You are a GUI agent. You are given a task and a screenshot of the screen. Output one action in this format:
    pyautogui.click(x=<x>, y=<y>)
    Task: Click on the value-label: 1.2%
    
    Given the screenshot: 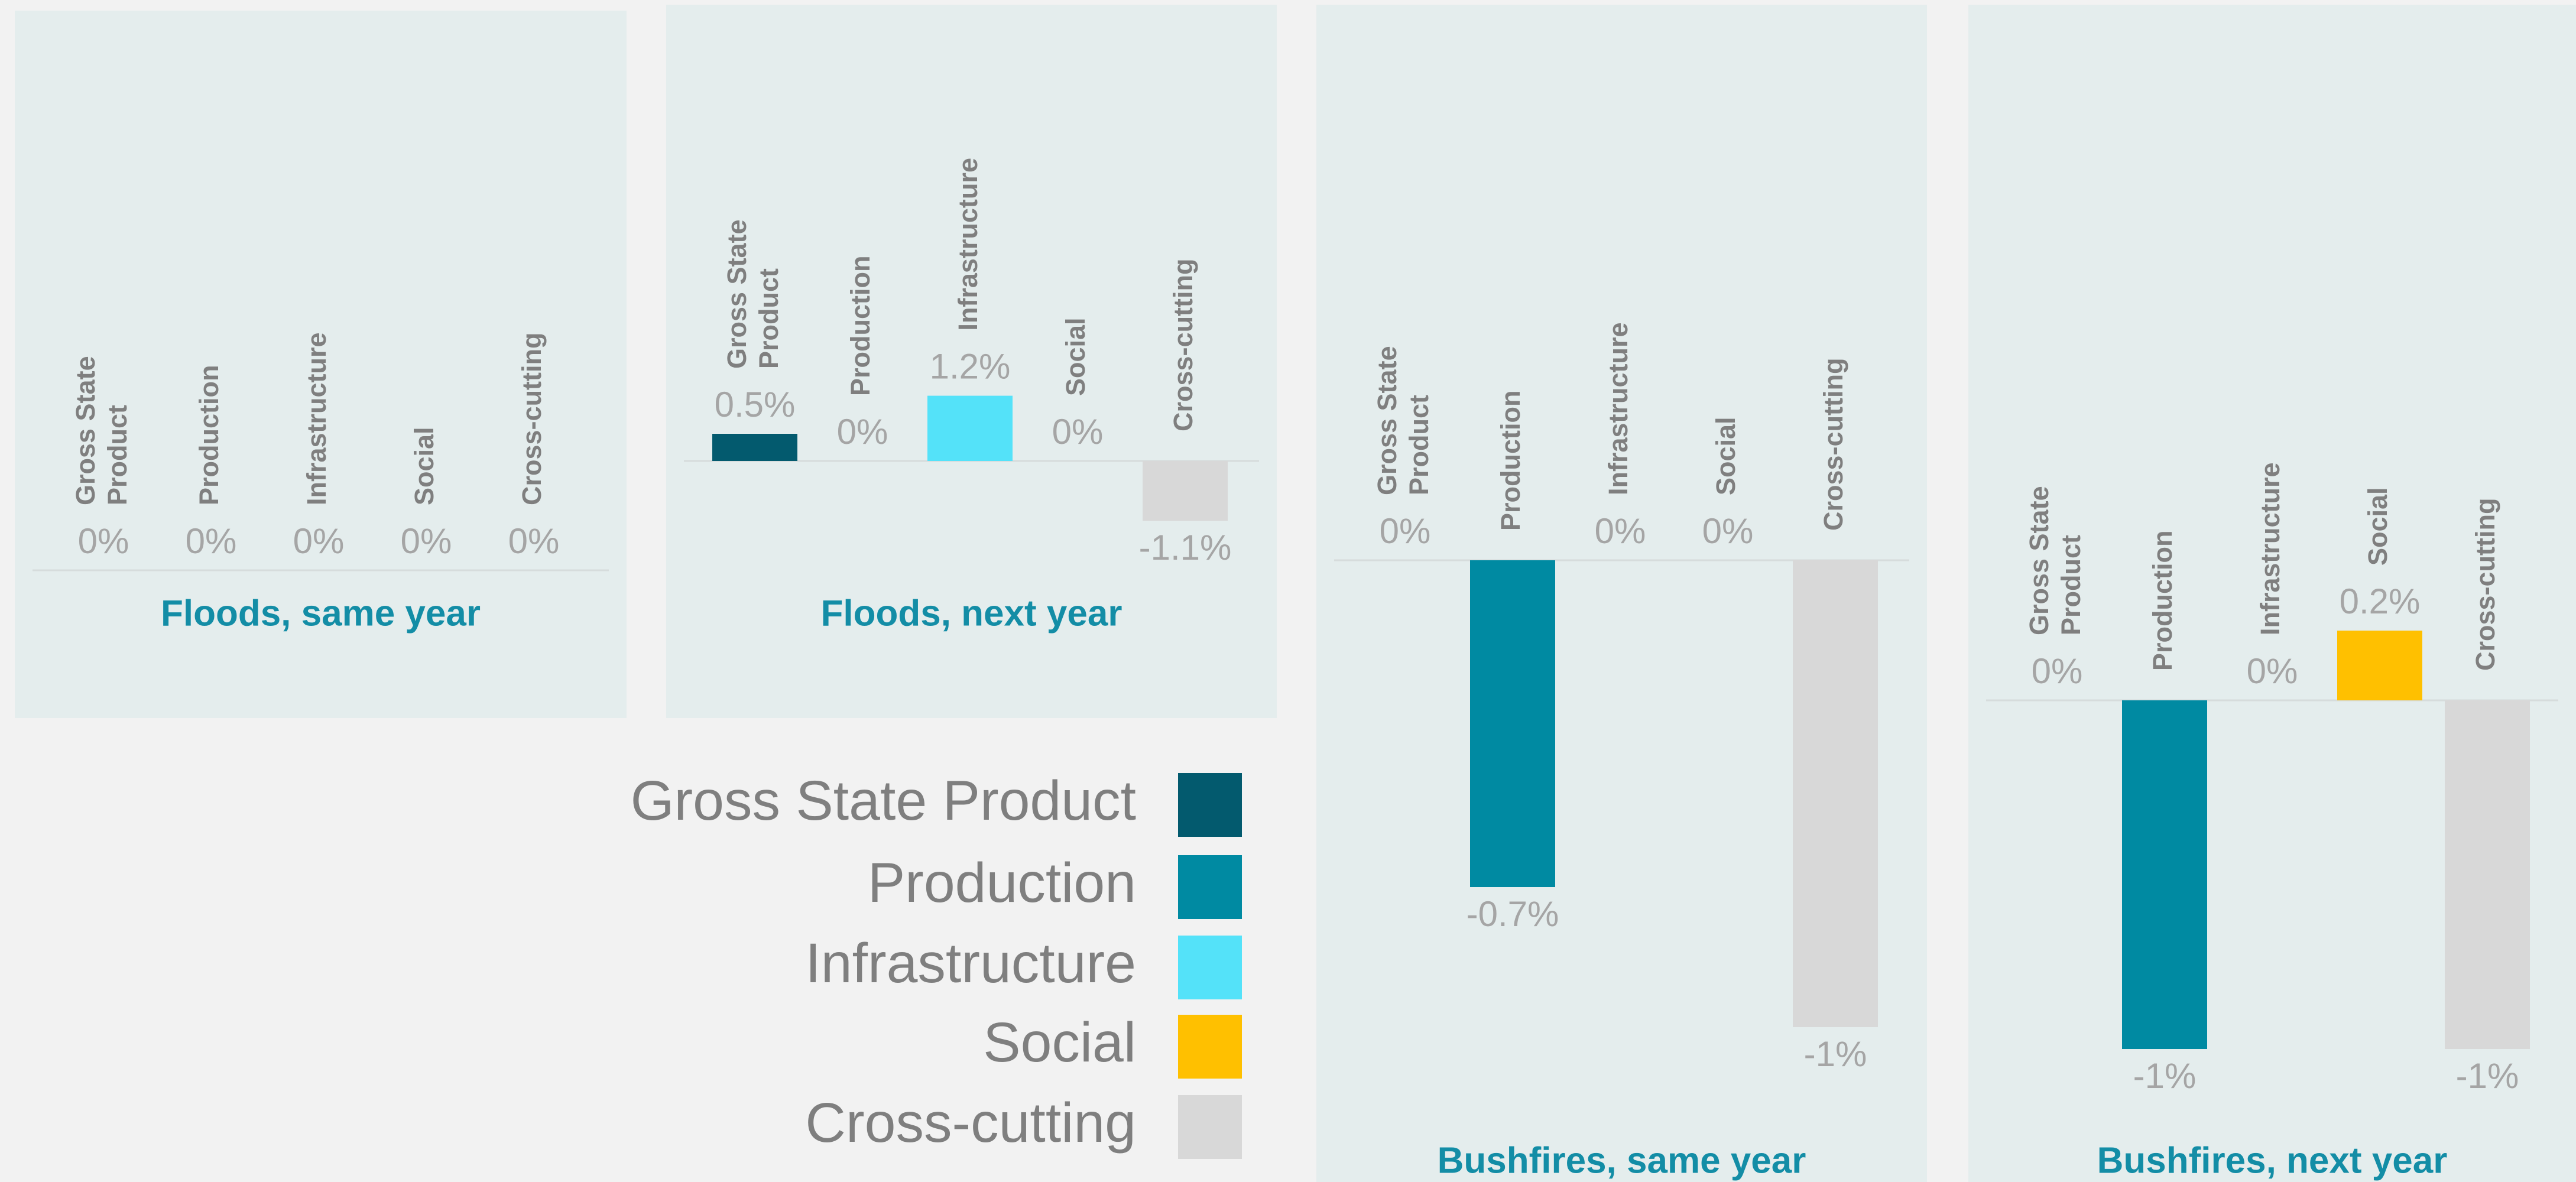 What is the action you would take?
    pyautogui.click(x=970, y=366)
    